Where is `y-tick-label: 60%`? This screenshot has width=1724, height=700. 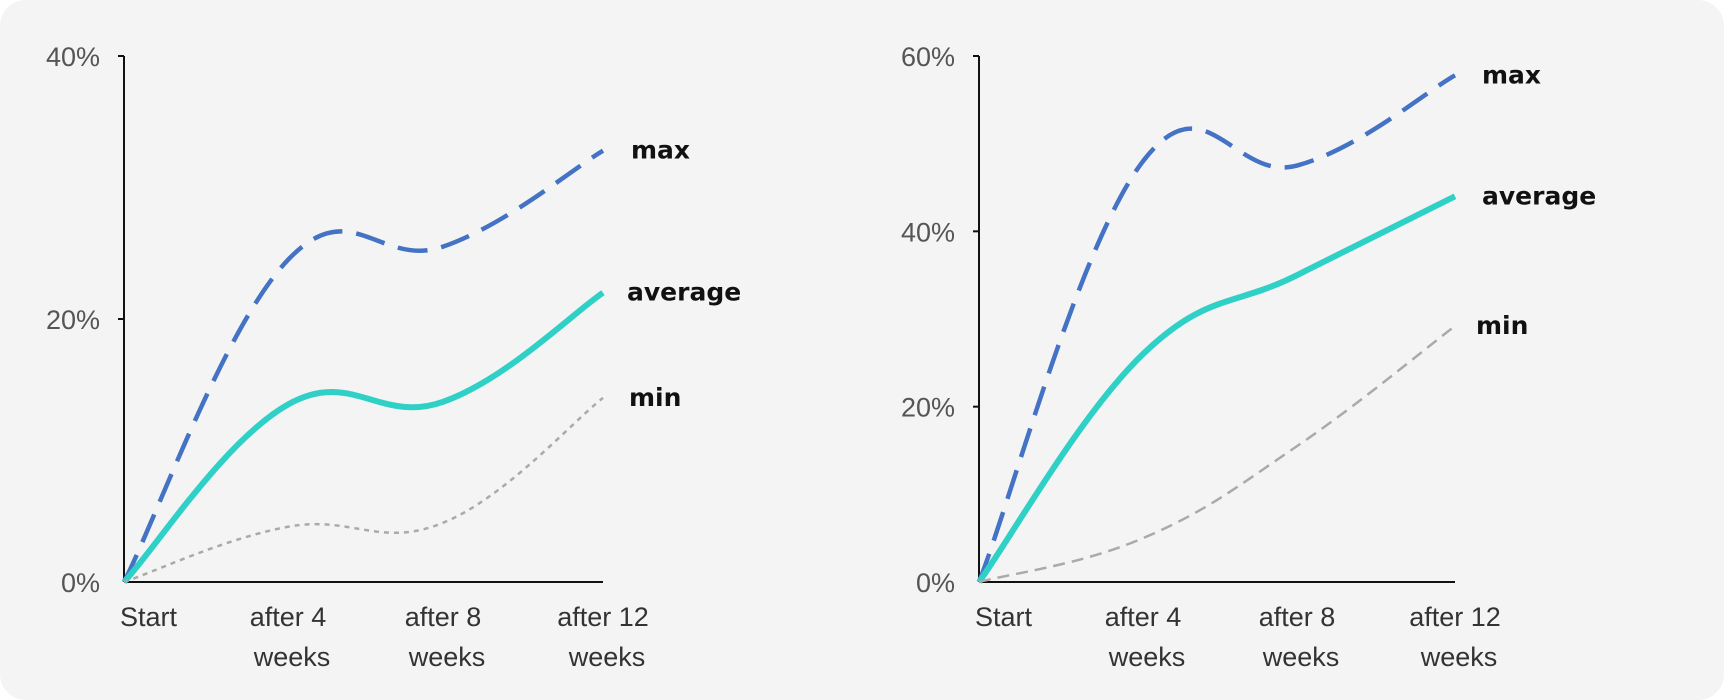
y-tick-label: 60% is located at coordinates (928, 57).